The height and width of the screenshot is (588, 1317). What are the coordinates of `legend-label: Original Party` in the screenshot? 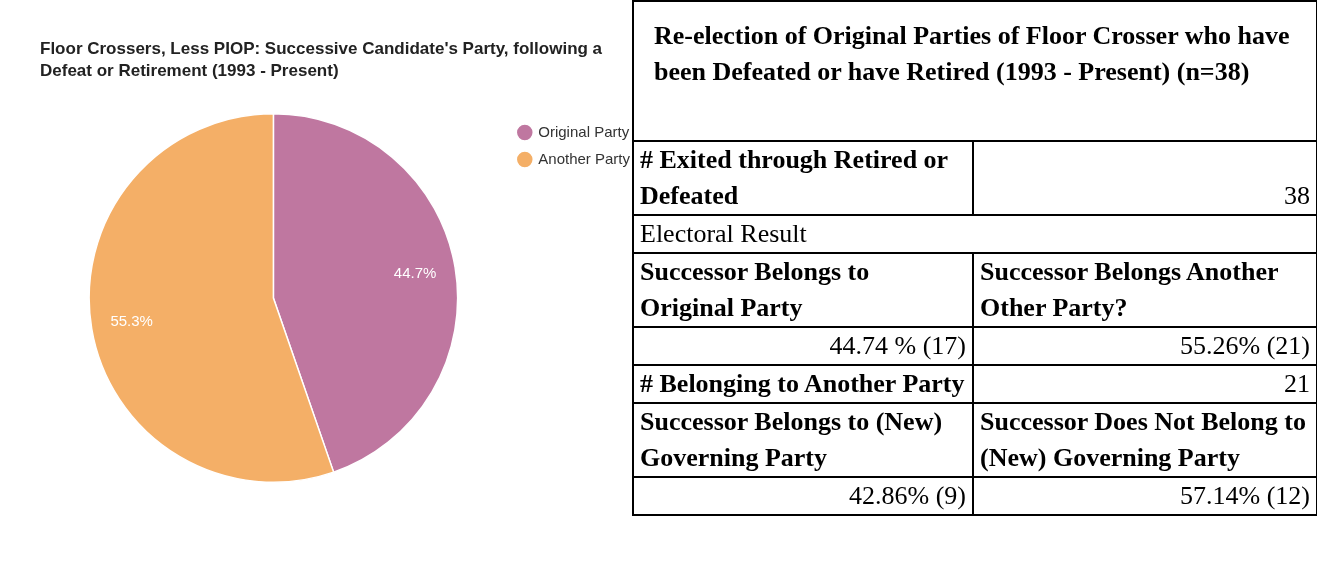 It's located at (584, 131).